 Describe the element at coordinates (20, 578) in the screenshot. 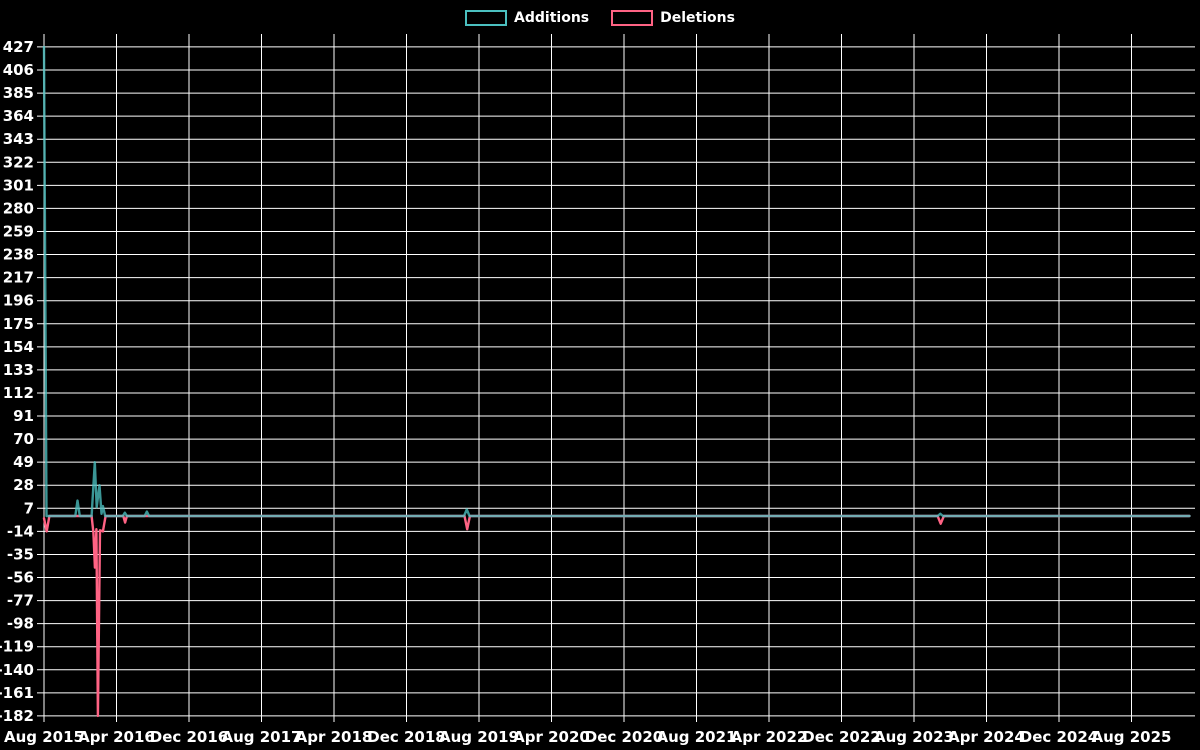

I see `y-tick-label: -56` at that location.